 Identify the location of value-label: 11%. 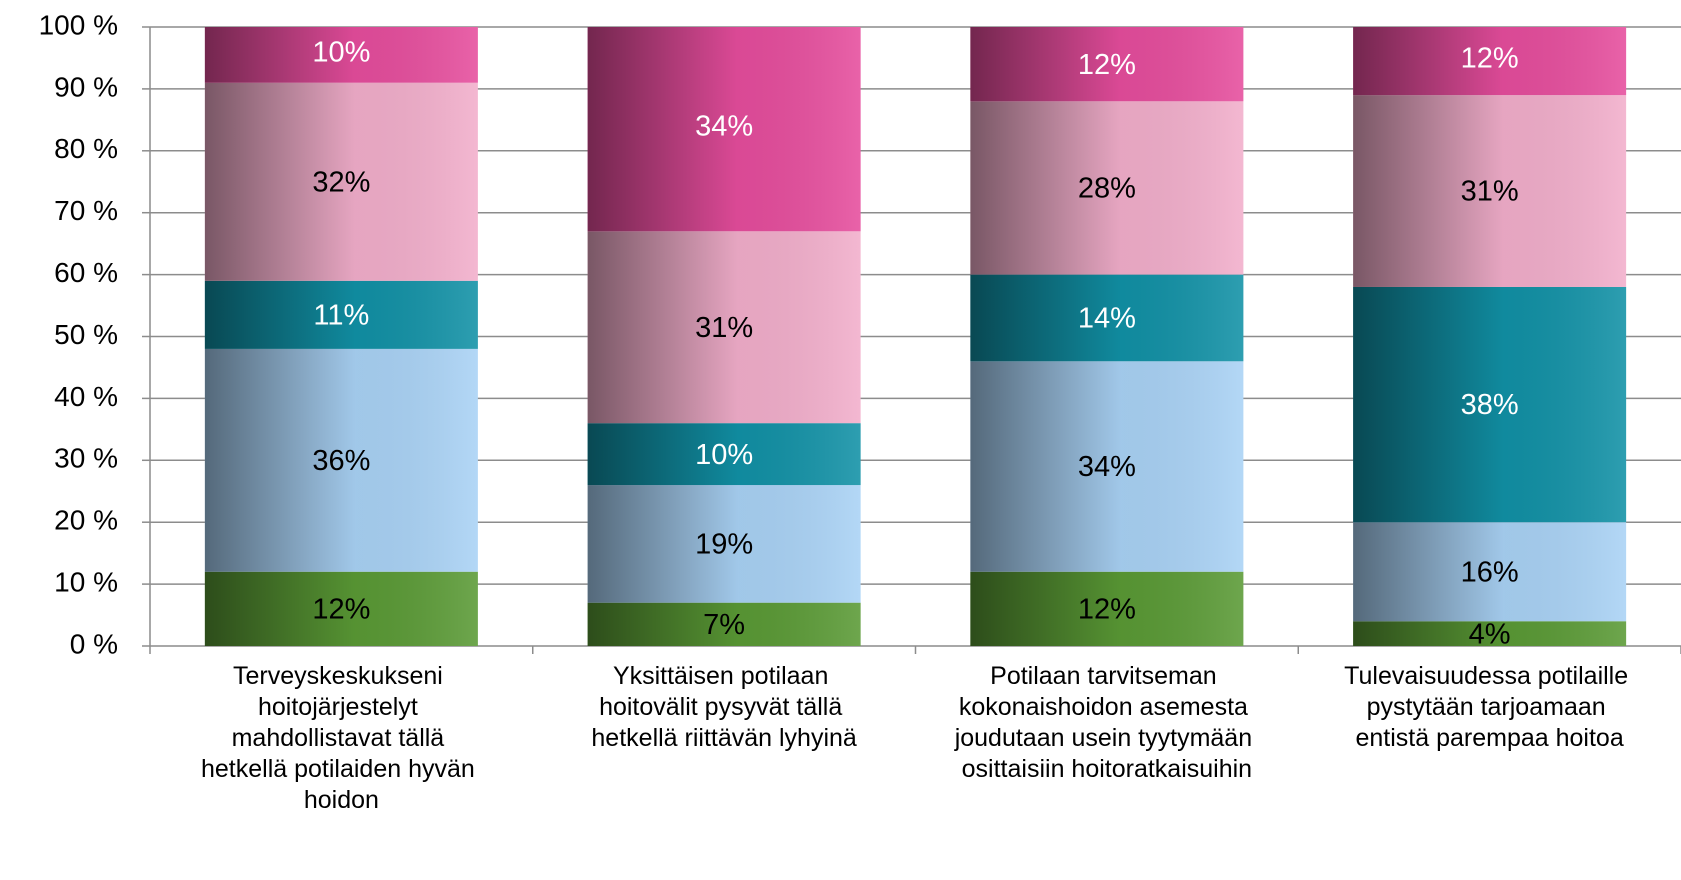
(341, 315).